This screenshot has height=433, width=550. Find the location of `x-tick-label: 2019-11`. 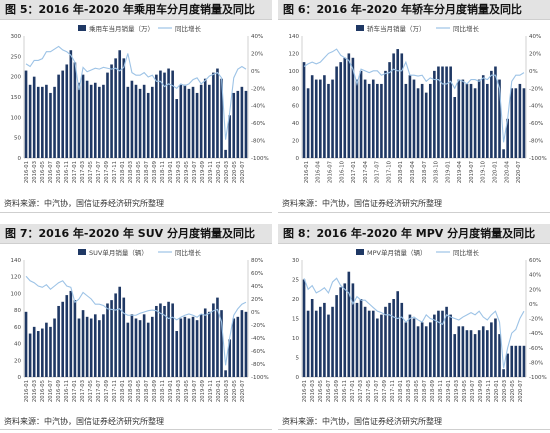

x-tick-label: 2019-11 is located at coordinates (211, 172).